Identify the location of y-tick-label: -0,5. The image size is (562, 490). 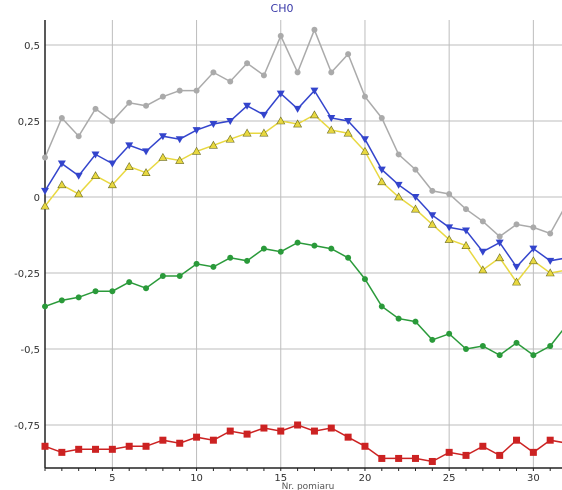
(30, 350).